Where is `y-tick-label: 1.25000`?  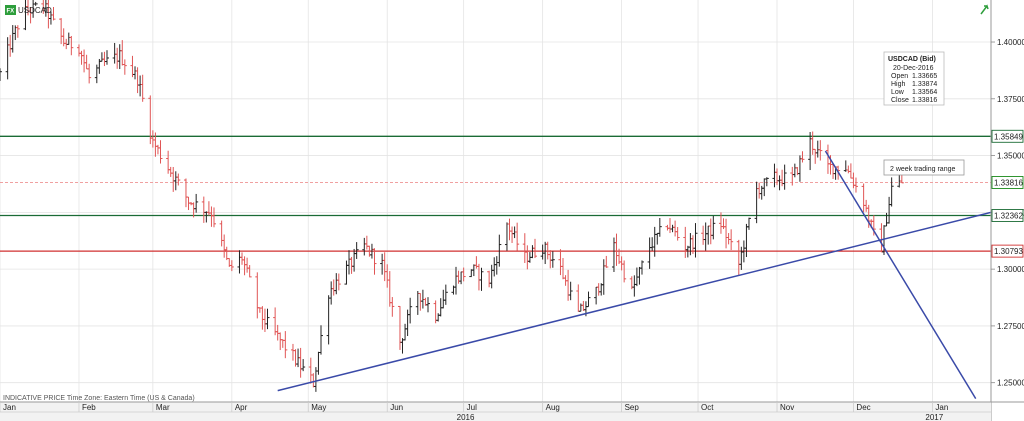
y-tick-label: 1.25000 is located at coordinates (1010, 383).